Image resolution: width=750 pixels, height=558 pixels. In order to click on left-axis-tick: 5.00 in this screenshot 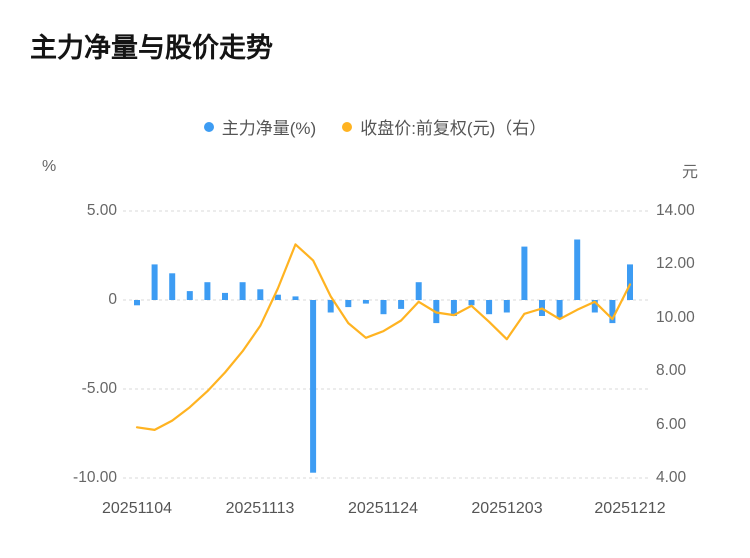, I will do `click(101, 210)`.